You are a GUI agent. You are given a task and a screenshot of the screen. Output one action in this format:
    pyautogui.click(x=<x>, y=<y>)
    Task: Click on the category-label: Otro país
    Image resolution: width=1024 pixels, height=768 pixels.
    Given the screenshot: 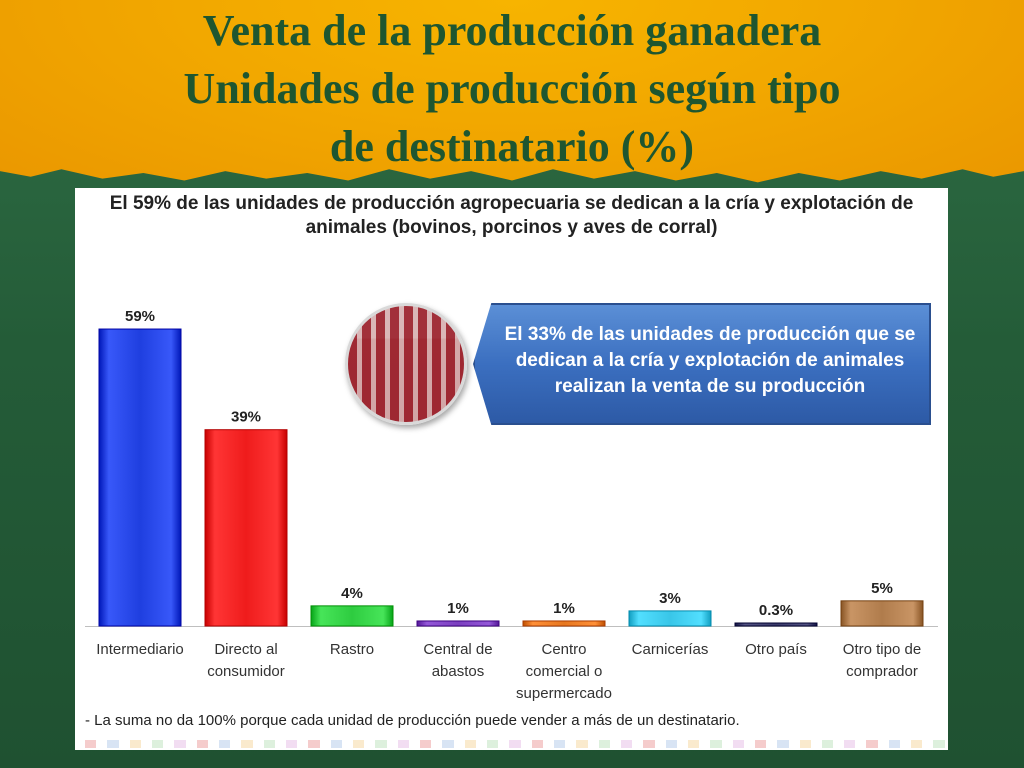 What is the action you would take?
    pyautogui.click(x=776, y=649)
    